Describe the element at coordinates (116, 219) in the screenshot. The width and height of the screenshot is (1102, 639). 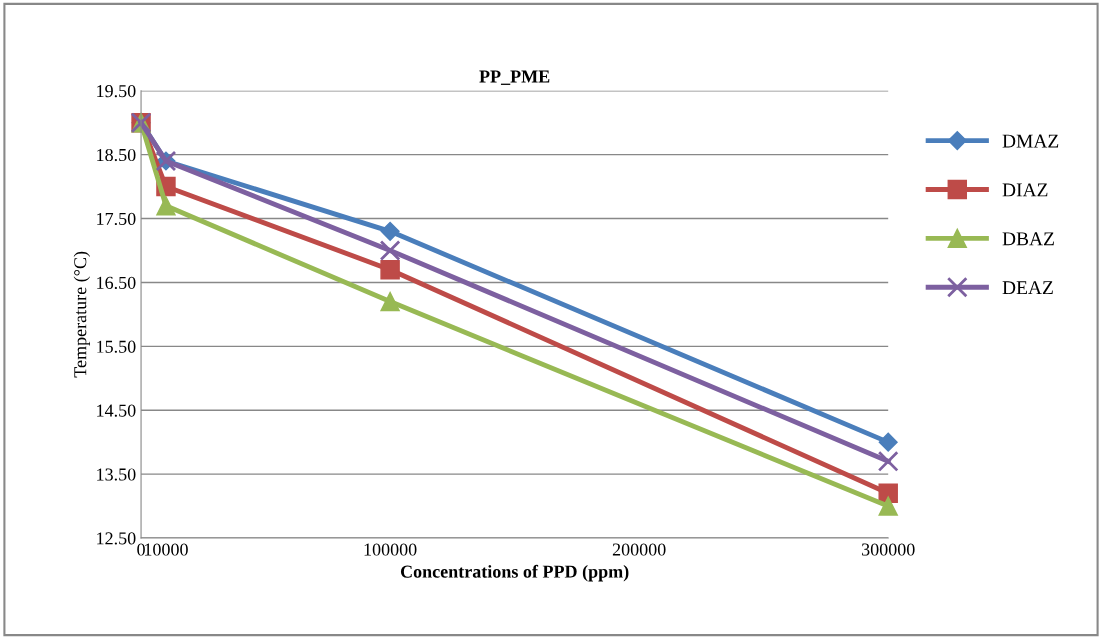
I see `y-tick-label: 17.50` at that location.